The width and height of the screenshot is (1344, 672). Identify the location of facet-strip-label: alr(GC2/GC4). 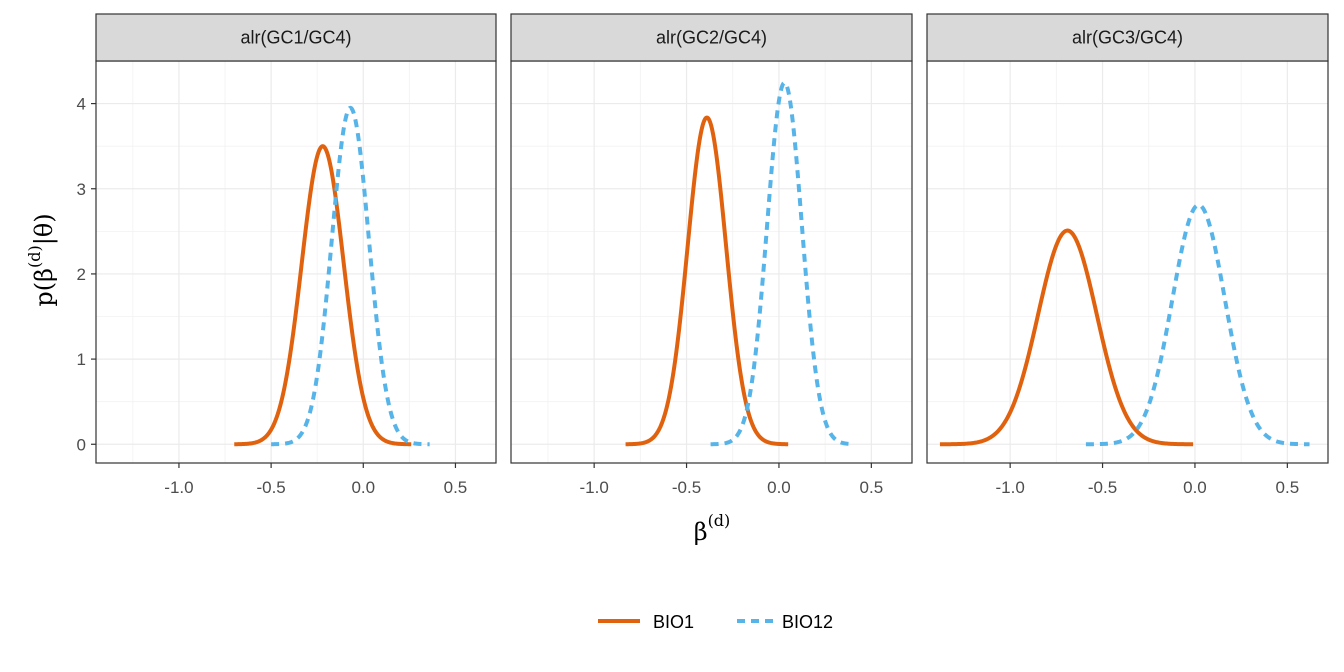
(711, 38).